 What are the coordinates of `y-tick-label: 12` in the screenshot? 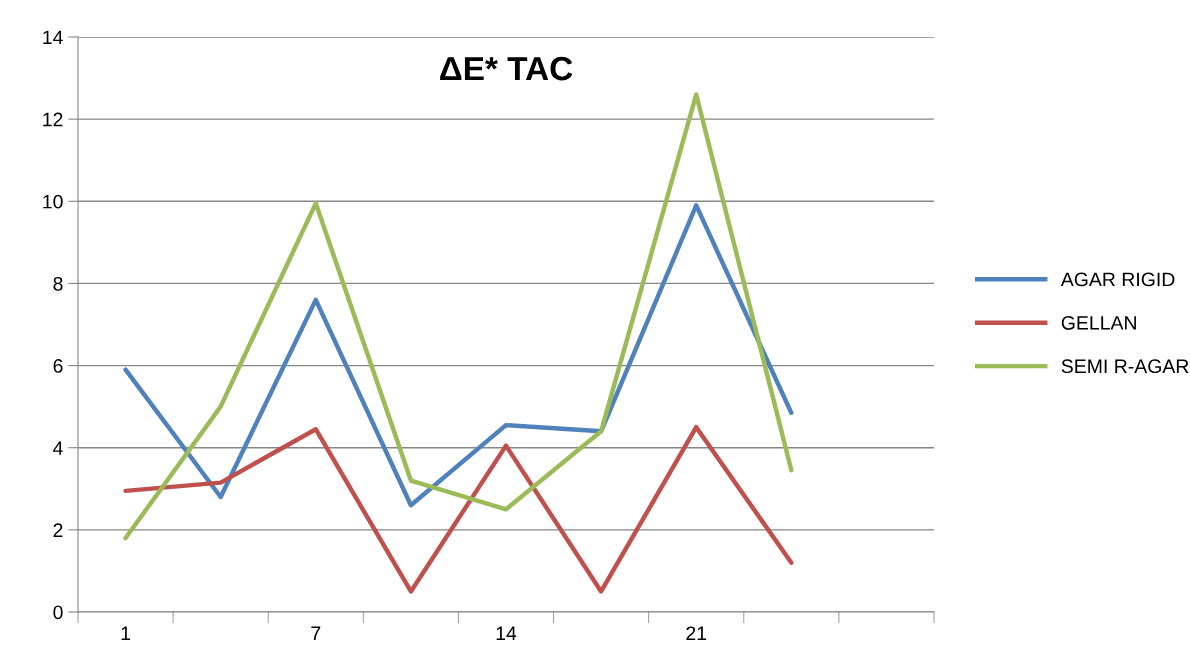 It's located at (53, 119).